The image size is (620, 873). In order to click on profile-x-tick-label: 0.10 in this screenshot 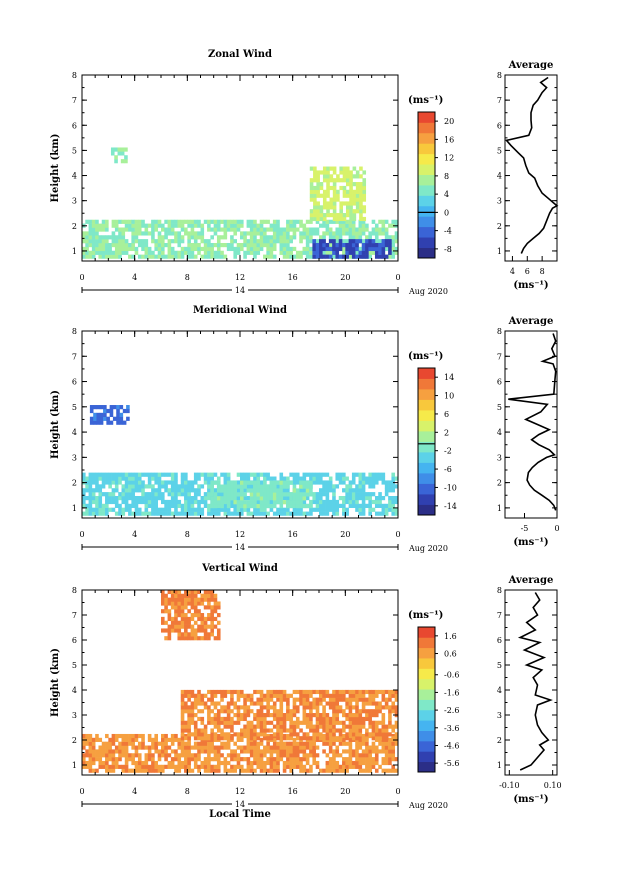, I will do `click(553, 785)`.